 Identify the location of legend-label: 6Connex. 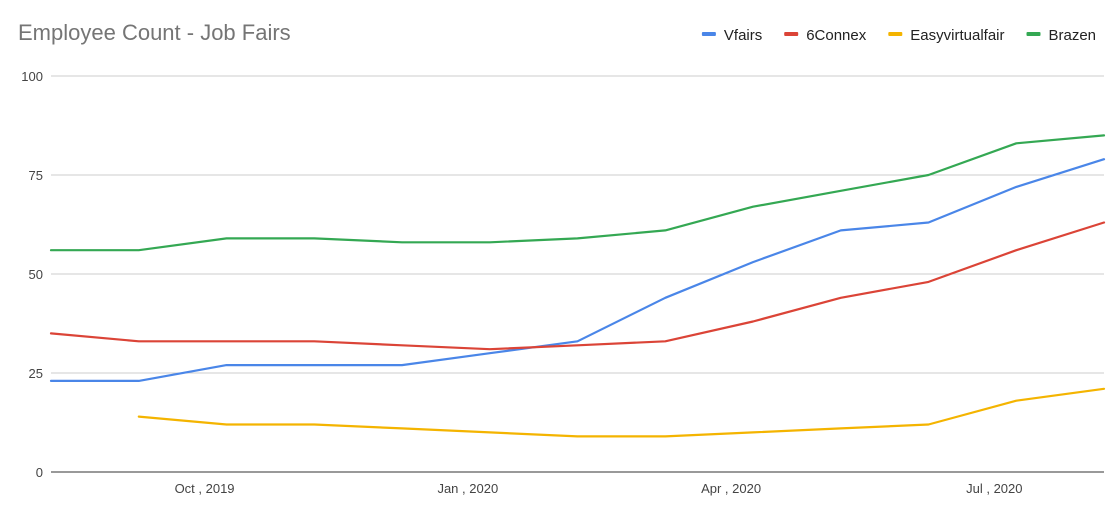
(836, 35).